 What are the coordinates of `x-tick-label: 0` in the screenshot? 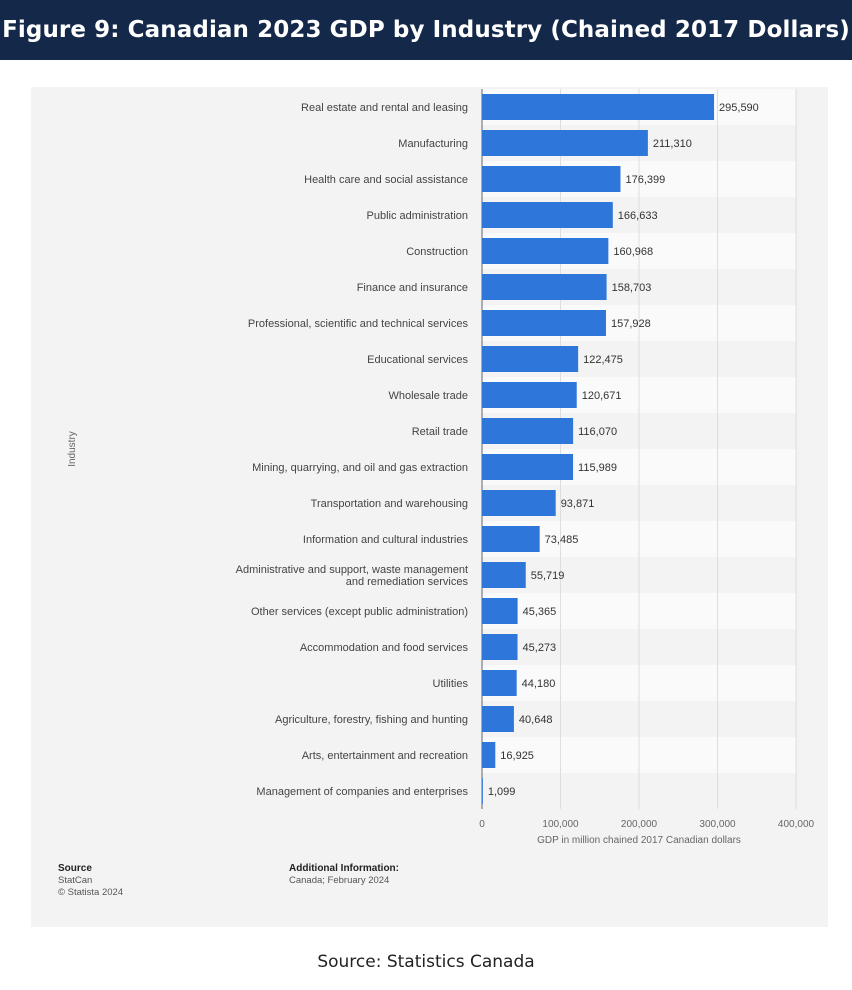 It's located at (482, 824).